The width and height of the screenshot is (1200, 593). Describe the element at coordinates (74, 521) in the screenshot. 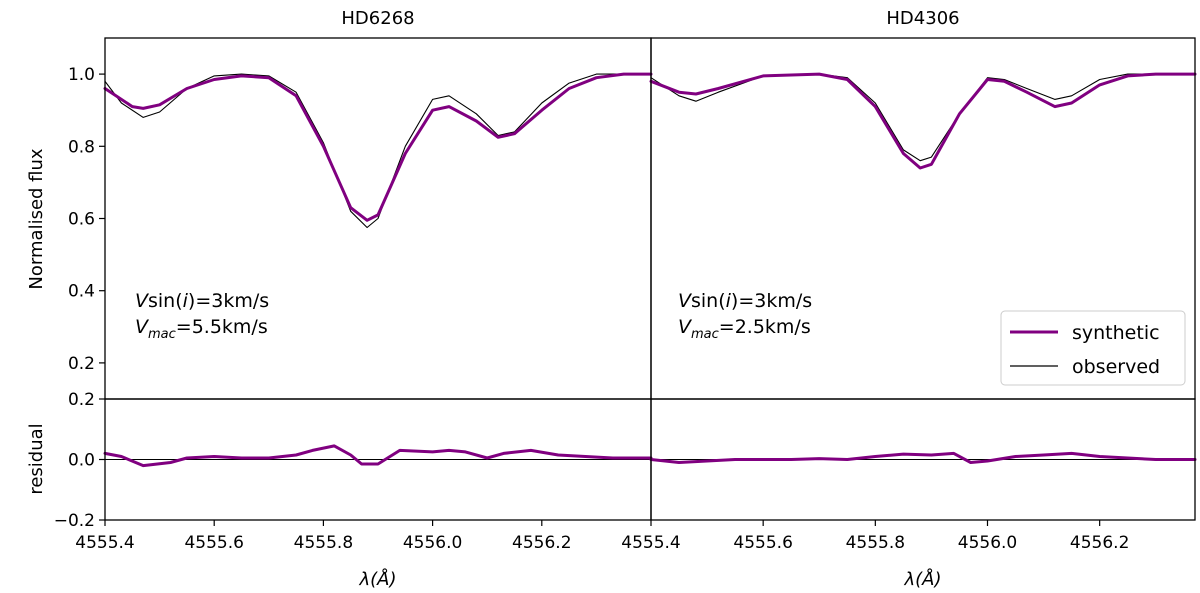

I see `y-tick-label-bottom-left: −0.2` at that location.